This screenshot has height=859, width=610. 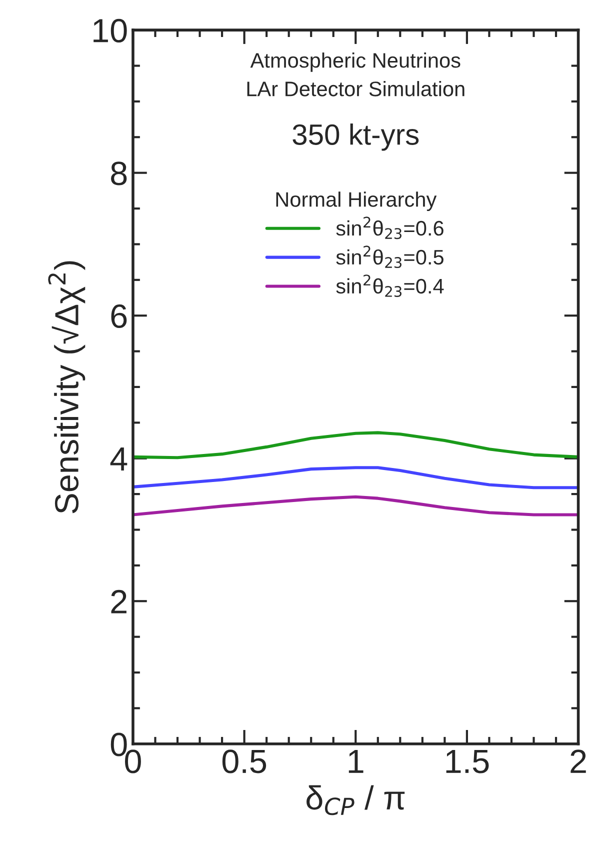 I want to click on annotation: LAr Detector Simulation, so click(x=355, y=88).